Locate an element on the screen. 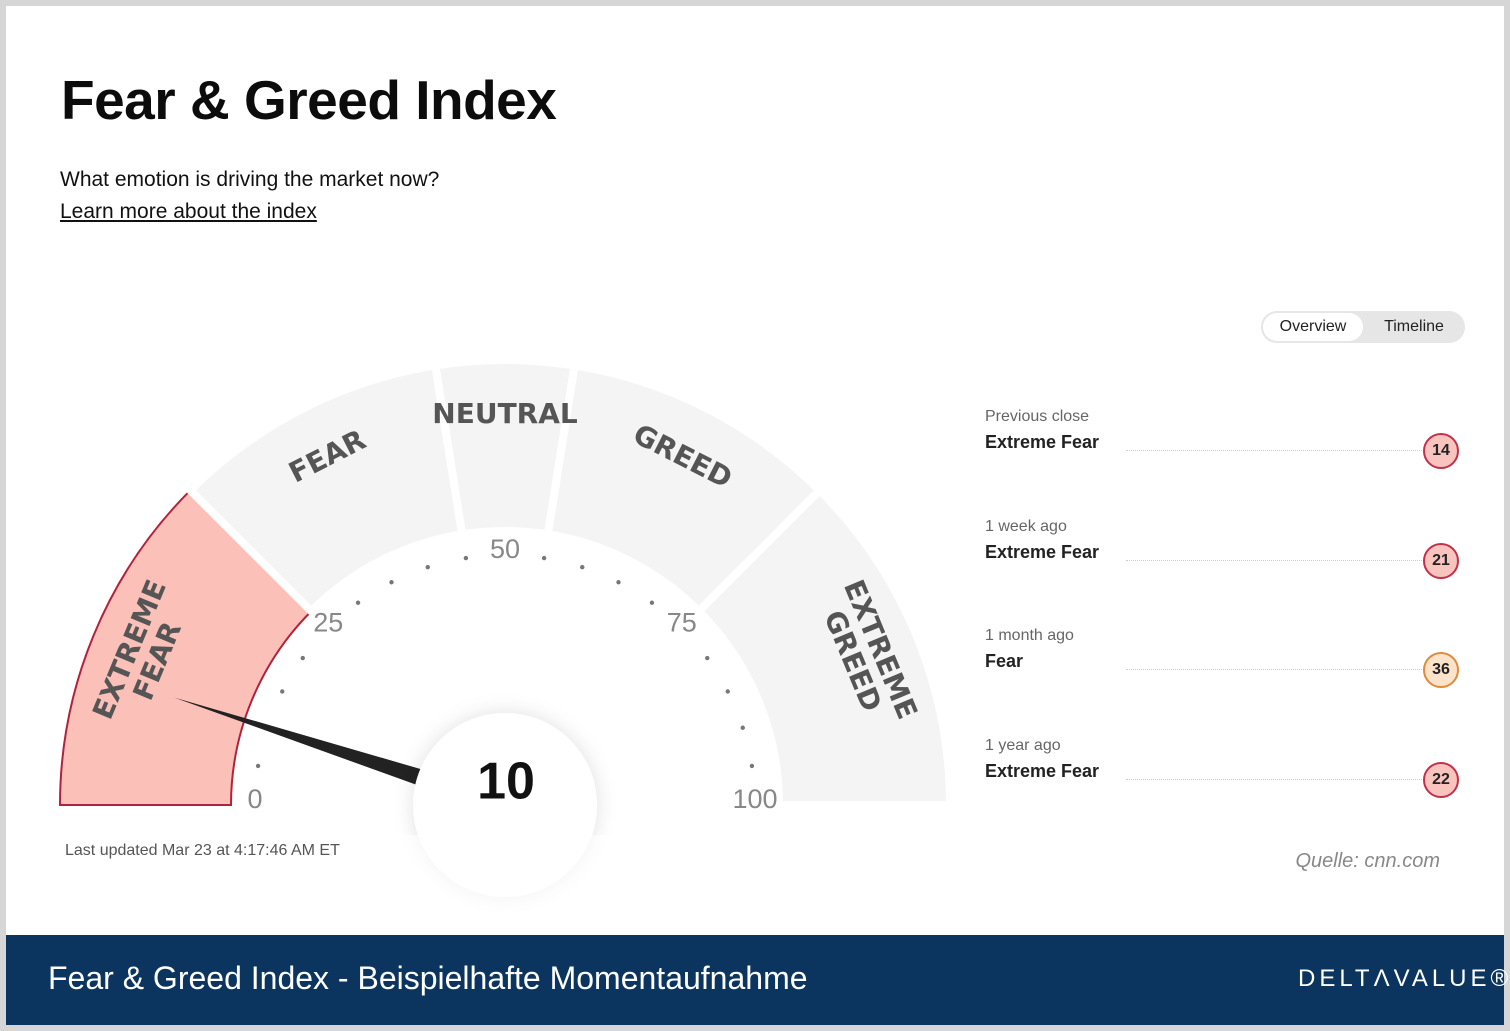  history-value: 21 is located at coordinates (1441, 560).